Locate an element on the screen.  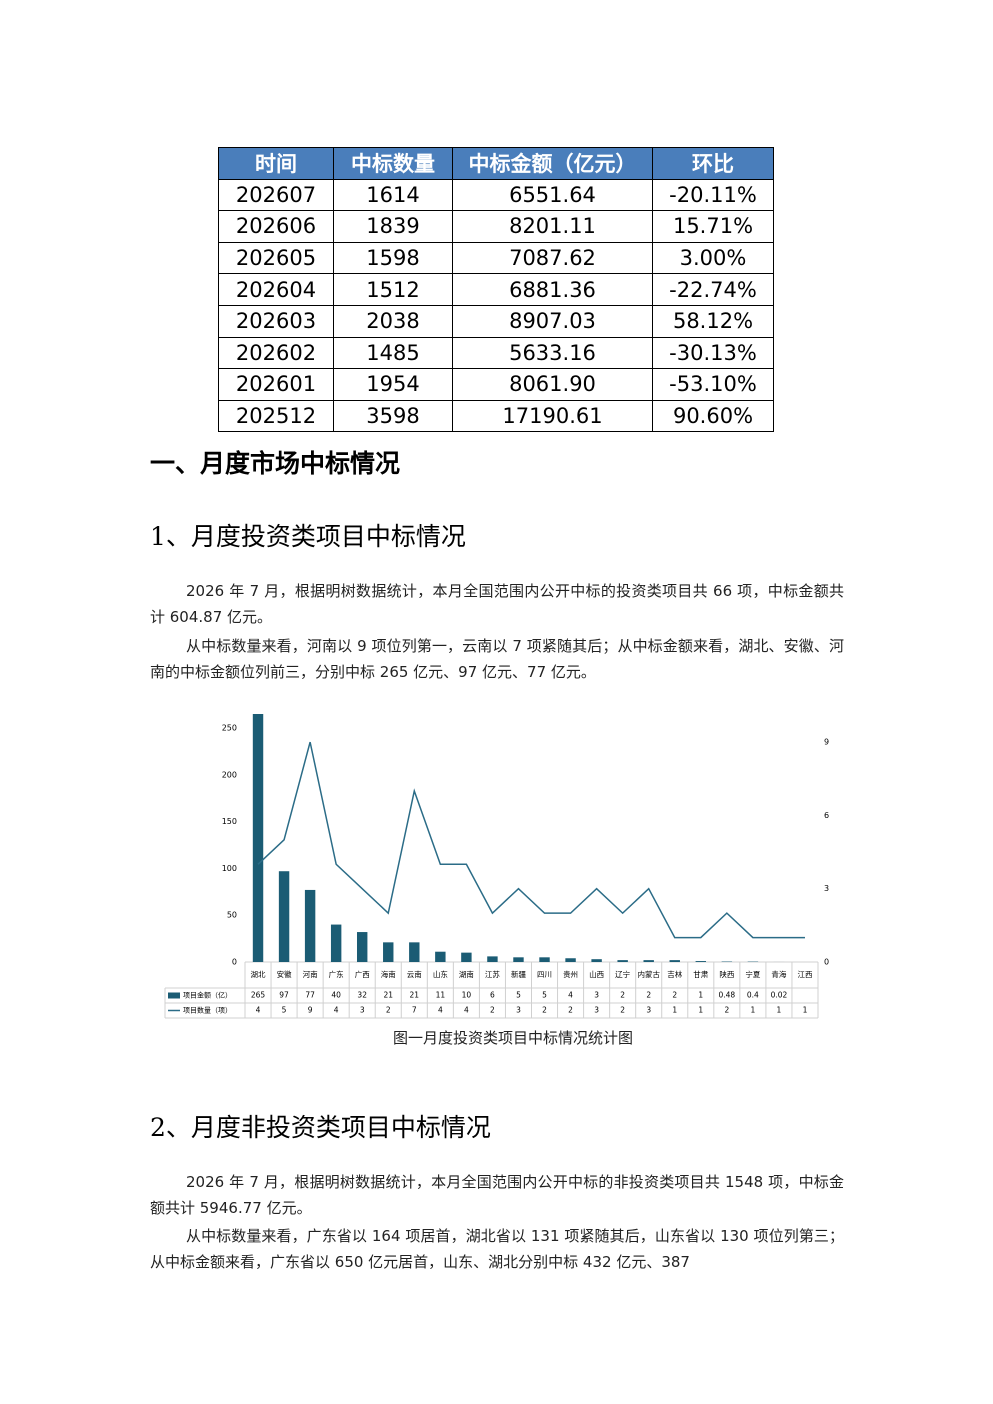
y-tick-label: 250 is located at coordinates (229, 728).